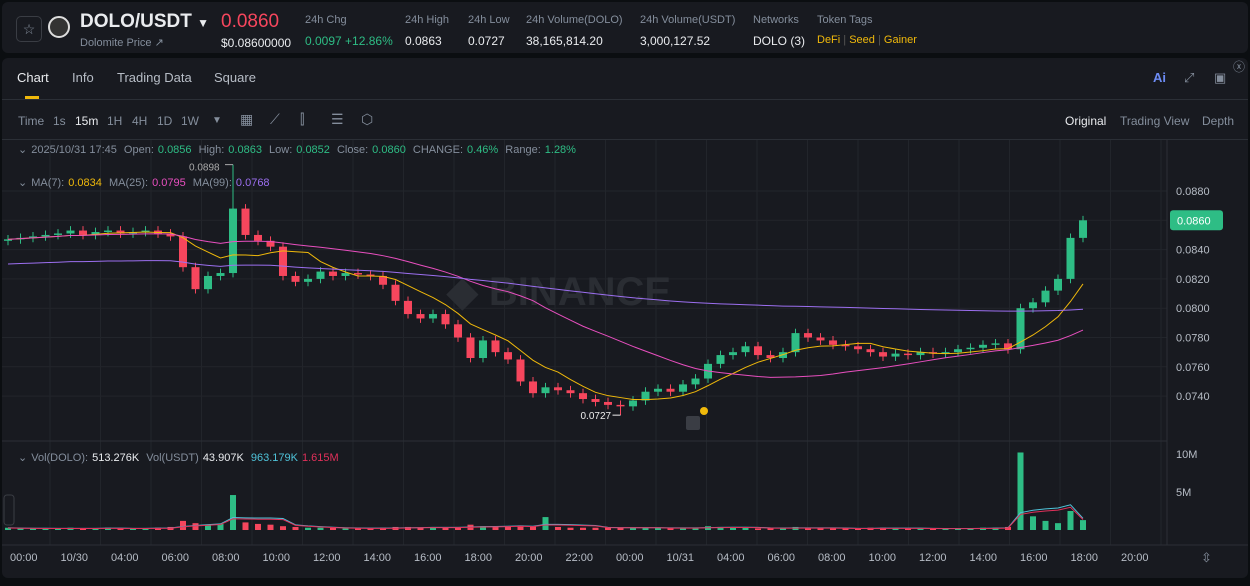  I want to click on time-tick: 20:00, so click(529, 558).